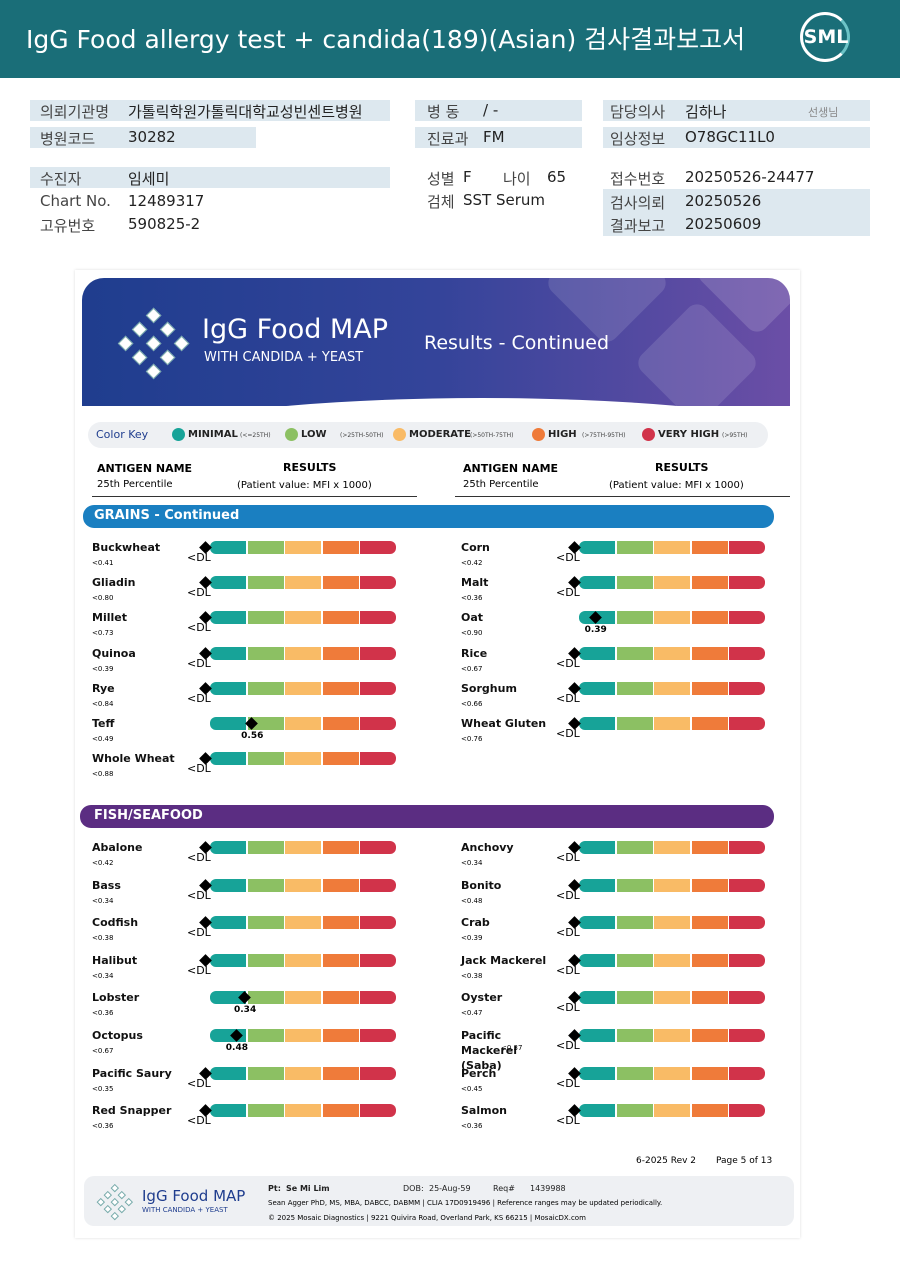 Image resolution: width=900 pixels, height=1271 pixels. I want to click on antigen-name: Gliadin, so click(114, 583).